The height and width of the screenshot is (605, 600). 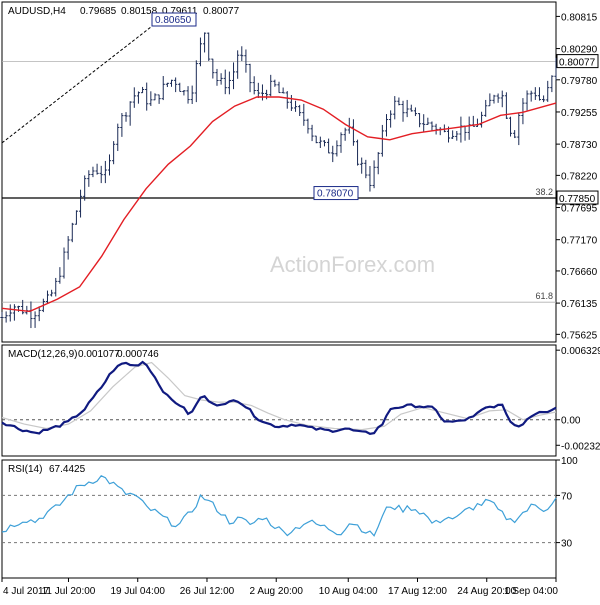 I want to click on x-axis-tick-label: 17 Aug 12:00, so click(x=417, y=591).